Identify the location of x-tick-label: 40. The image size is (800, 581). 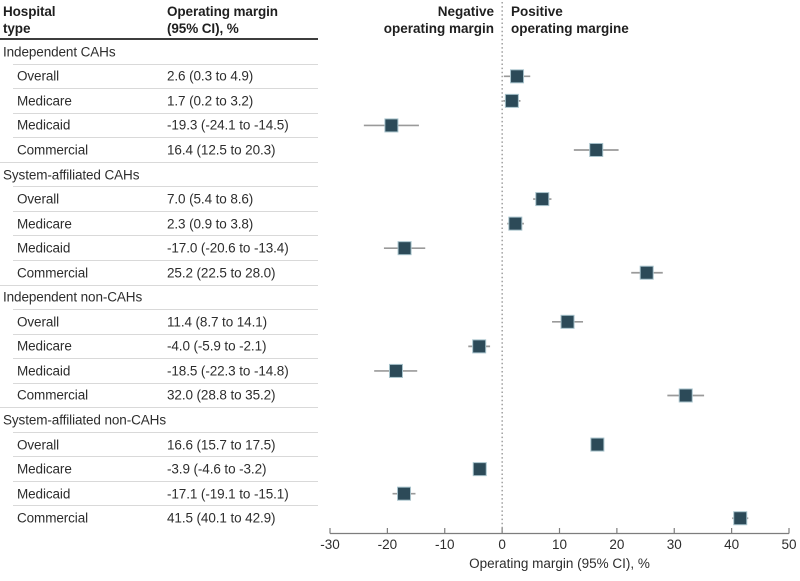
(731, 544).